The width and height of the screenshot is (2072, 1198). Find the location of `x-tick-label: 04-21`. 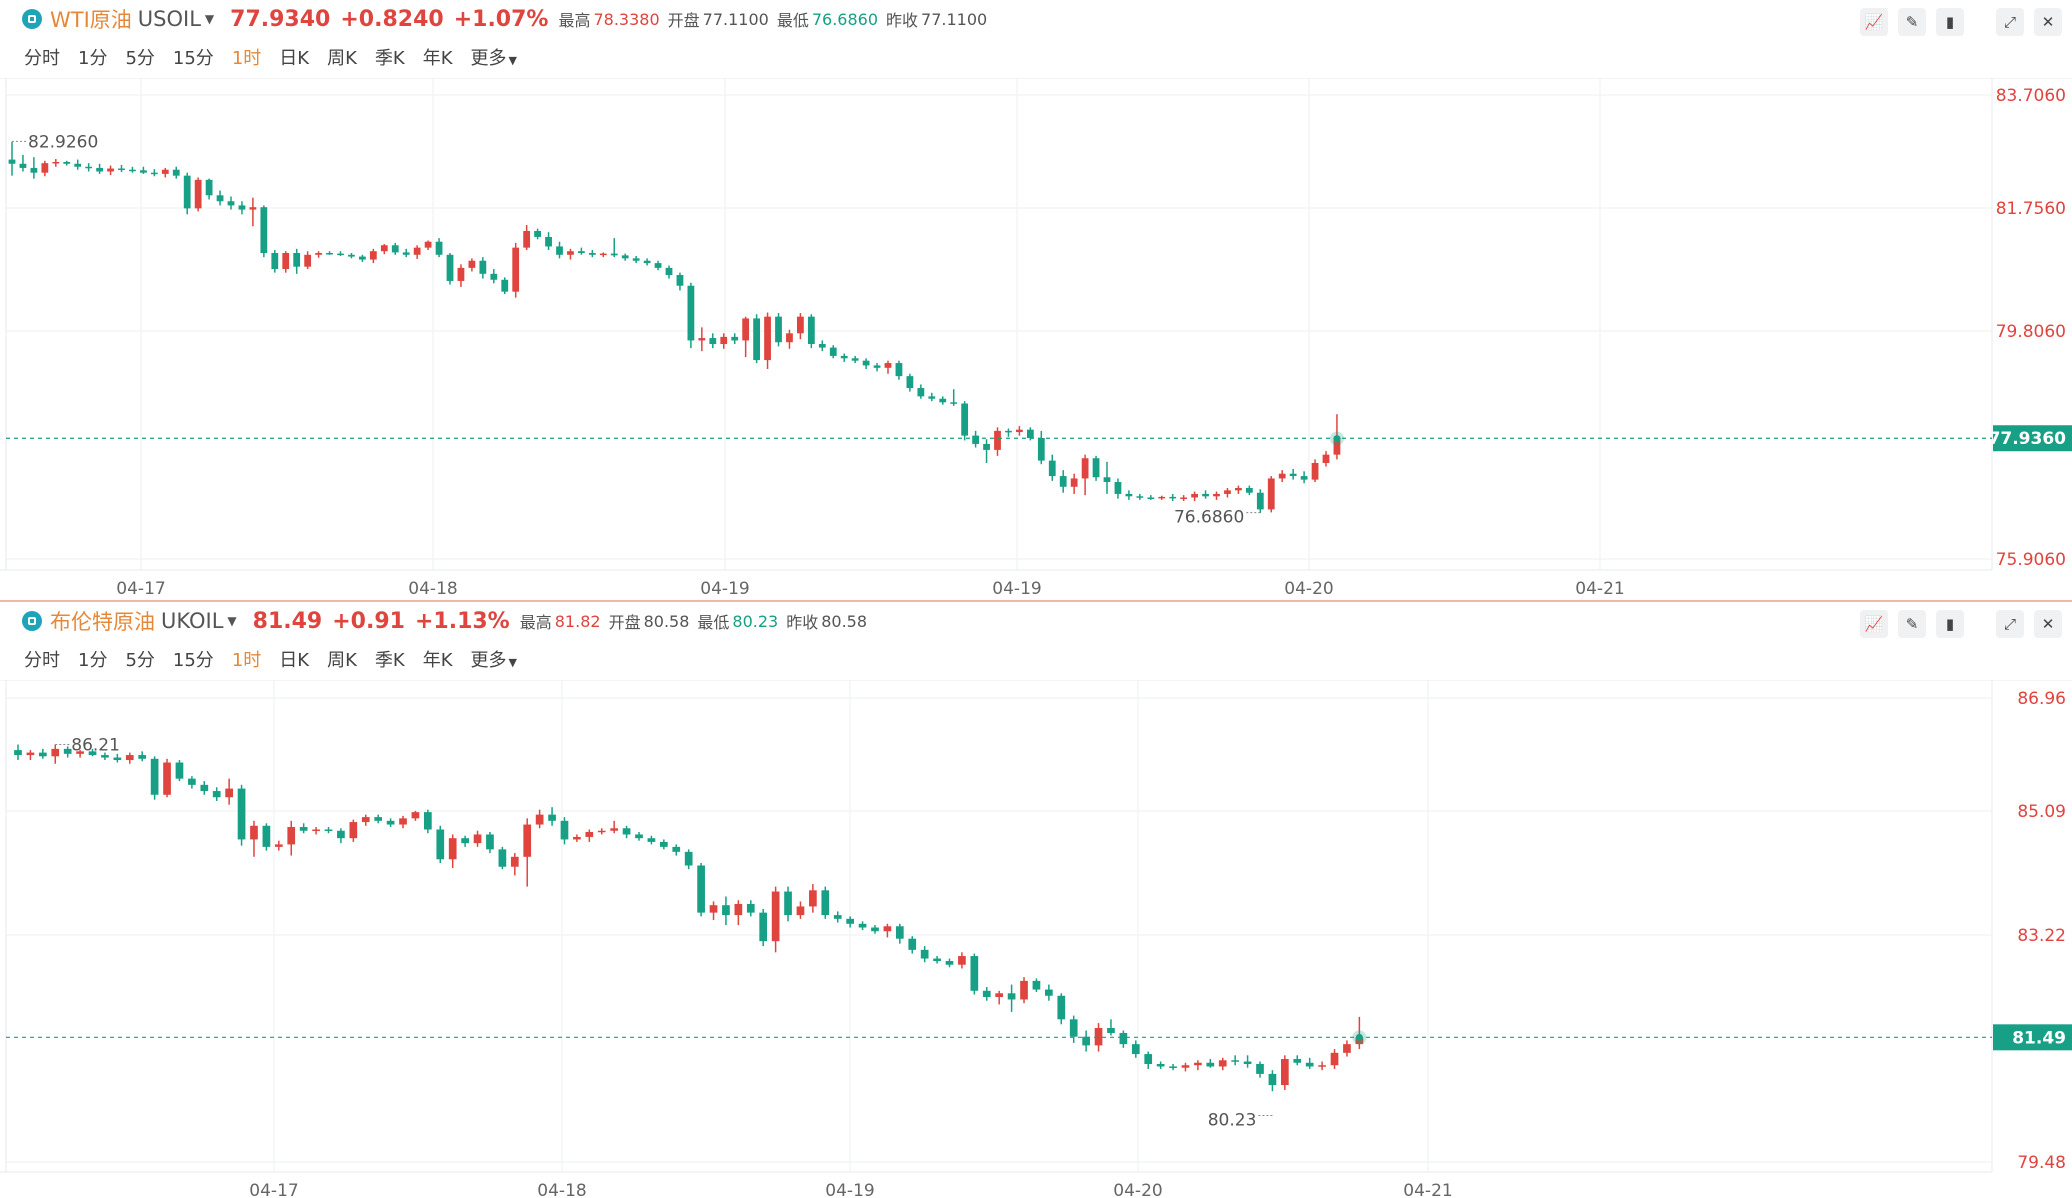

x-tick-label: 04-21 is located at coordinates (1427, 1189).